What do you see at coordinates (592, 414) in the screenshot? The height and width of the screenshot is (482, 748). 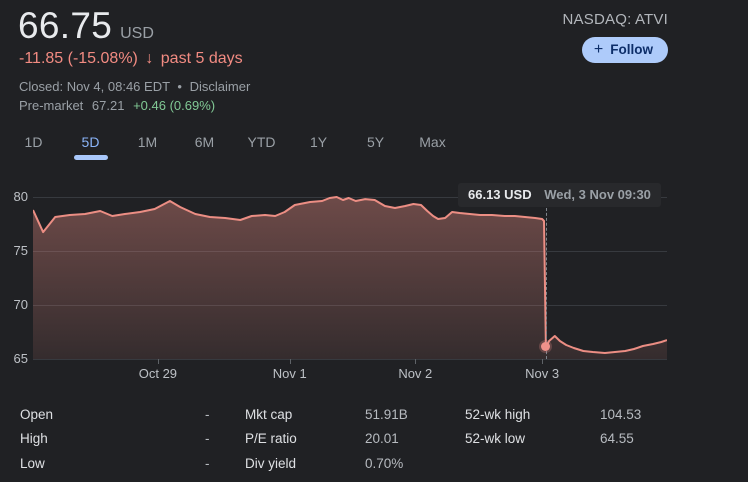 I see `stat-row: 52-wk high 104.53` at bounding box center [592, 414].